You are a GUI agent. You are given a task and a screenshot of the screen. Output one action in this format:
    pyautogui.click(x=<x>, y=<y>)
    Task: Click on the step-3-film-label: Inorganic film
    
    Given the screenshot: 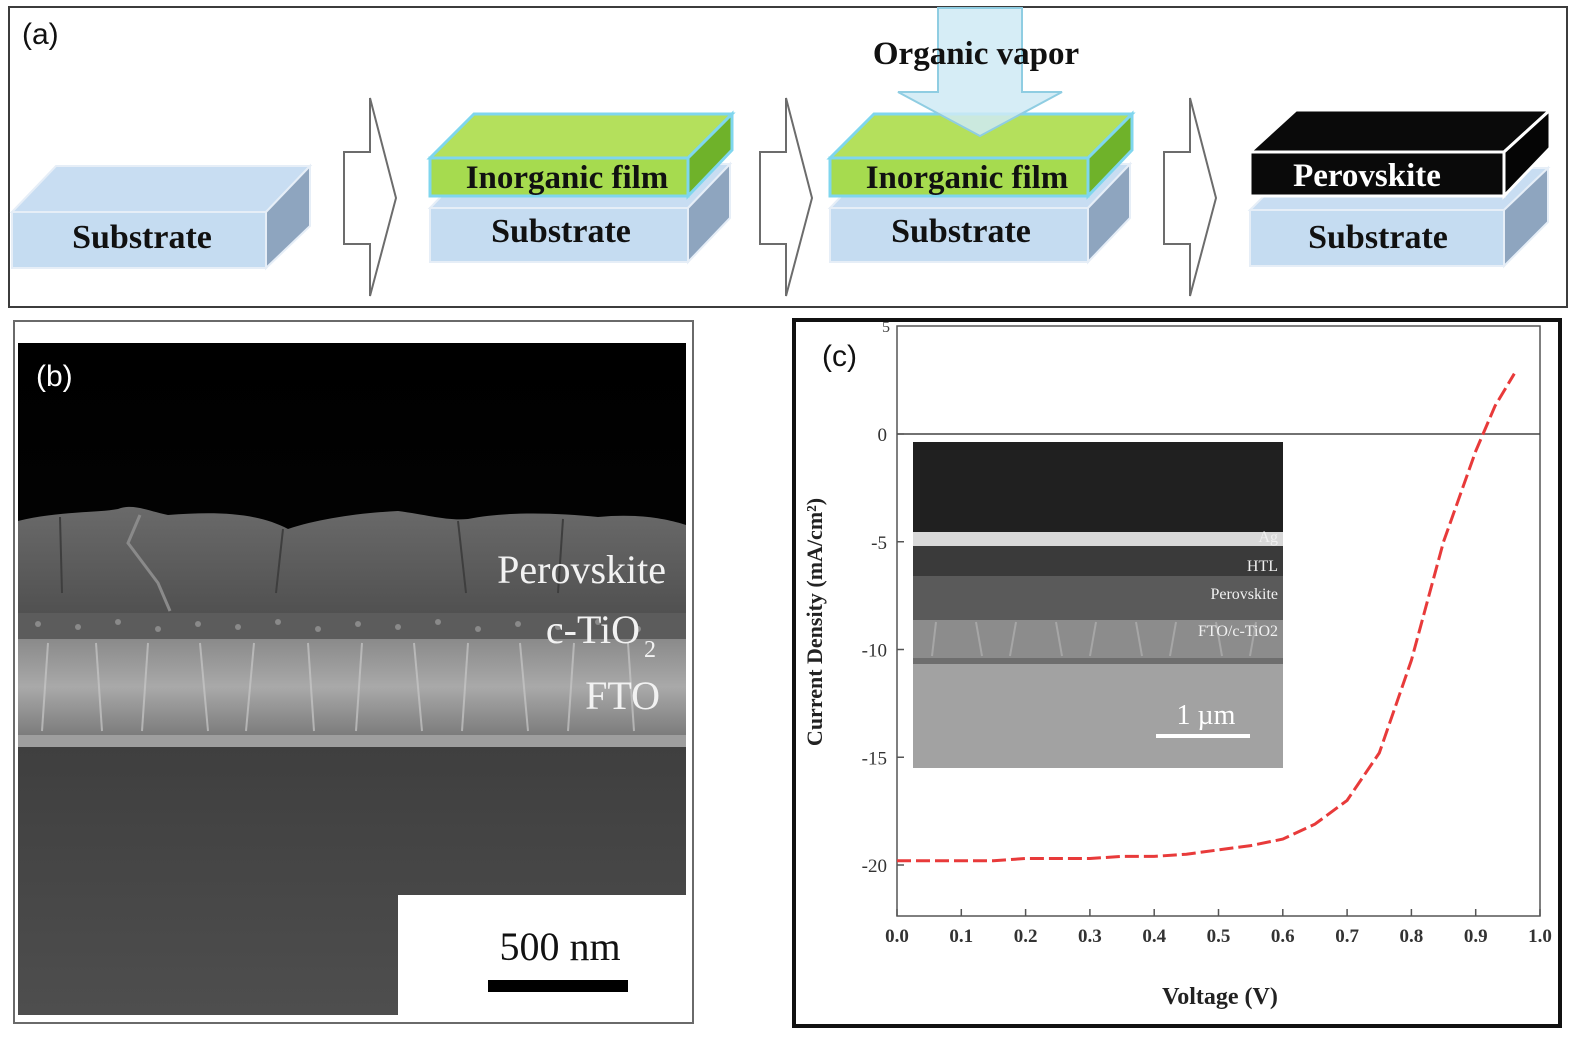 What is the action you would take?
    pyautogui.click(x=967, y=178)
    